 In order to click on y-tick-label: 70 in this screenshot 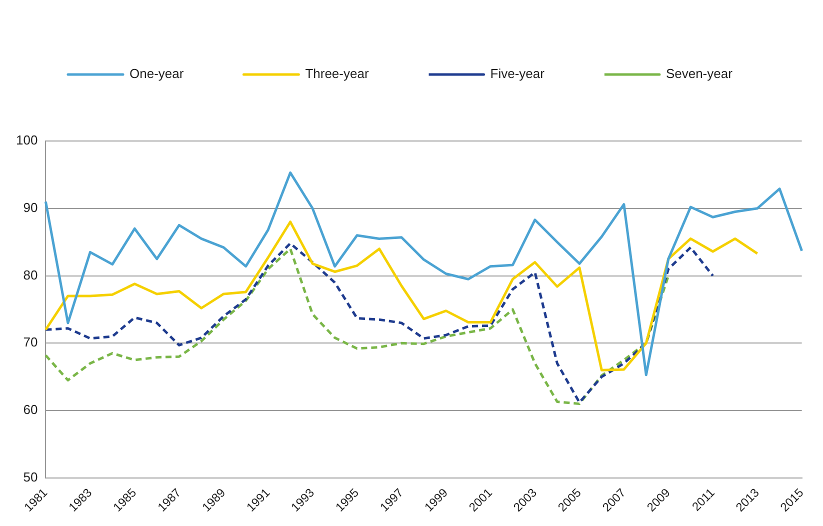, I will do `click(30, 342)`.